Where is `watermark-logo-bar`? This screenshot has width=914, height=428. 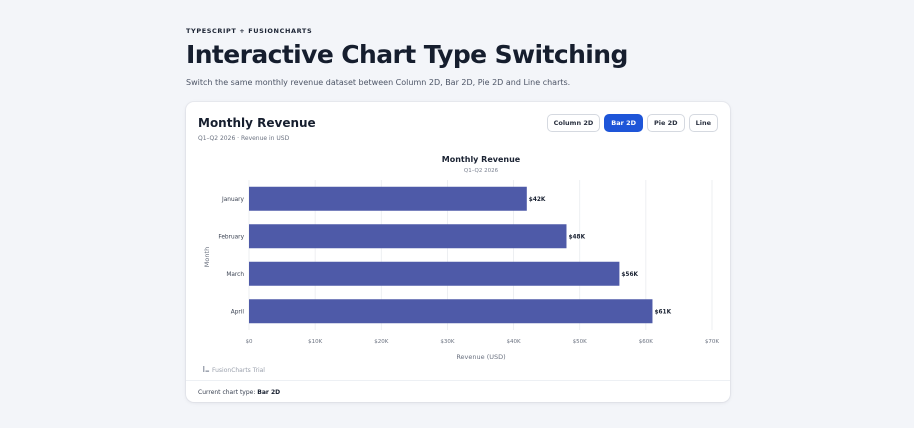 watermark-logo-bar is located at coordinates (207, 371).